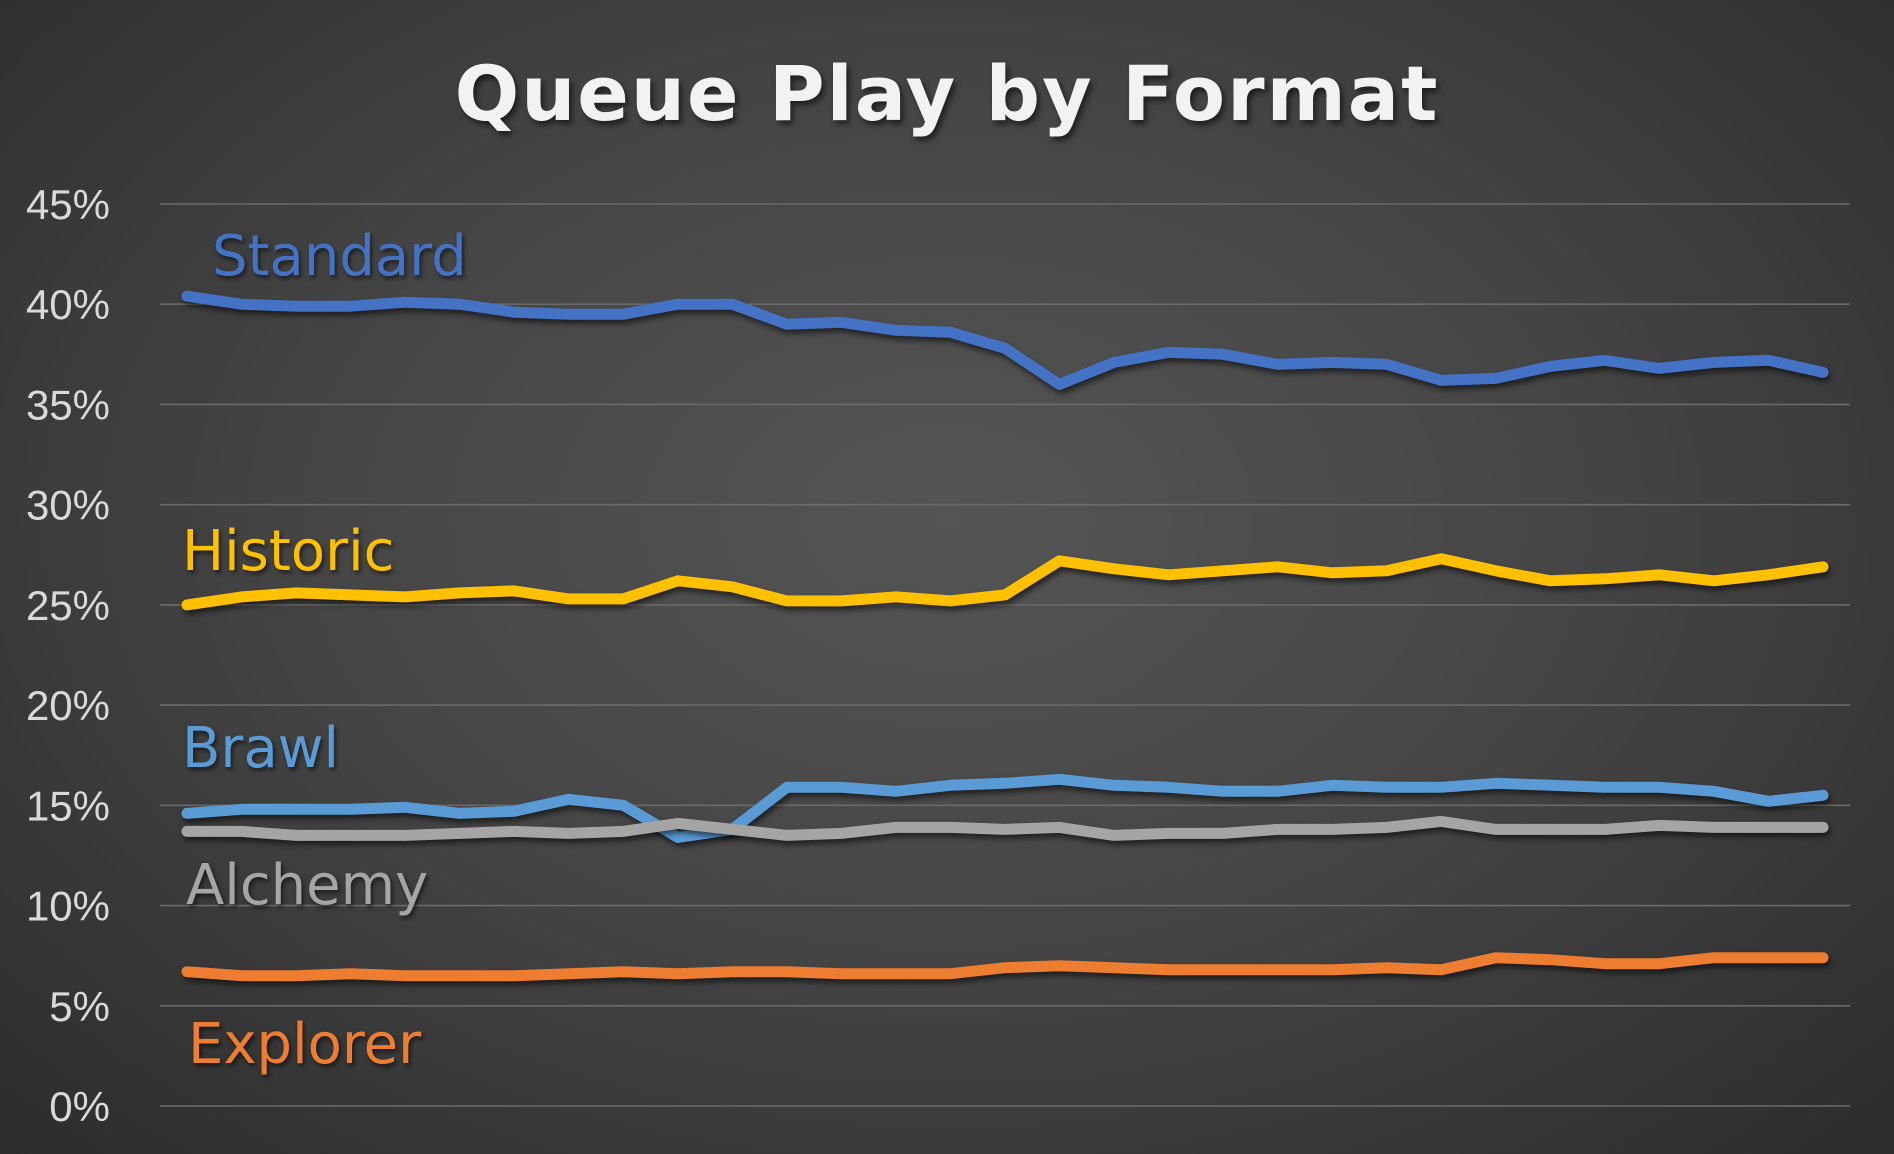 This screenshot has height=1154, width=1894. Describe the element at coordinates (68, 404) in the screenshot. I see `y-tick-label: 35%` at that location.